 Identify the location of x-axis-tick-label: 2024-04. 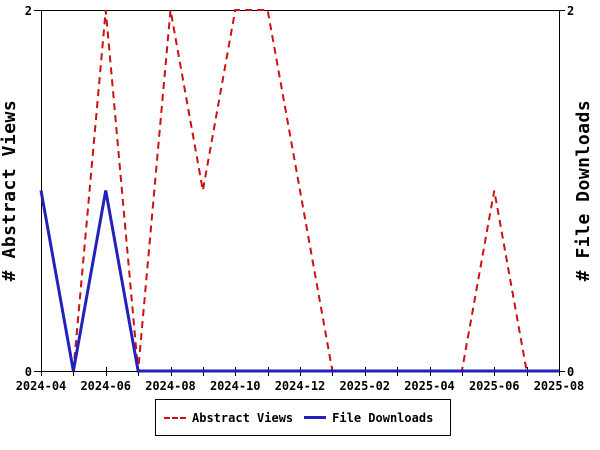
(41, 386).